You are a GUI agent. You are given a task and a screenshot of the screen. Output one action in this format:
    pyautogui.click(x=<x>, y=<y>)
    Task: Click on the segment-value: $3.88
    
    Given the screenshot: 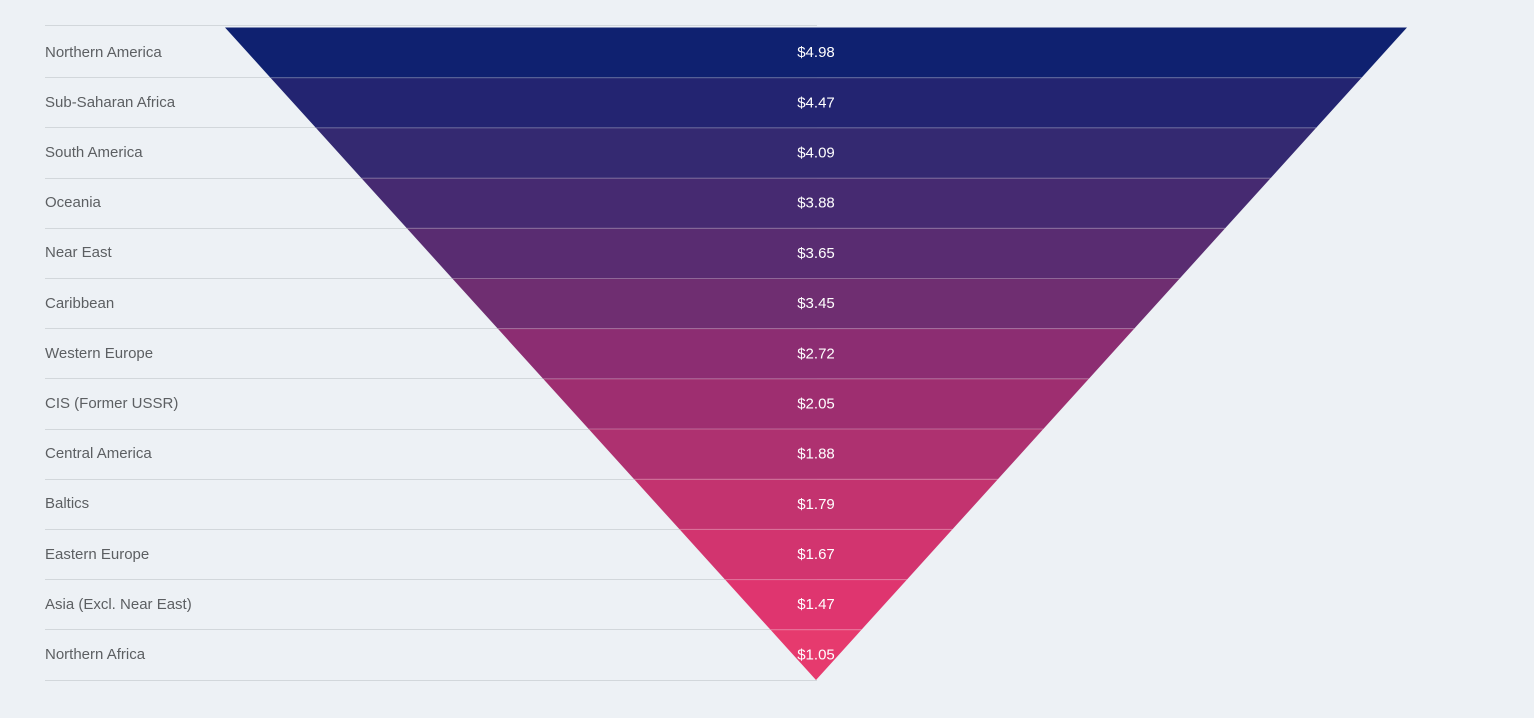 What is the action you would take?
    pyautogui.click(x=816, y=203)
    